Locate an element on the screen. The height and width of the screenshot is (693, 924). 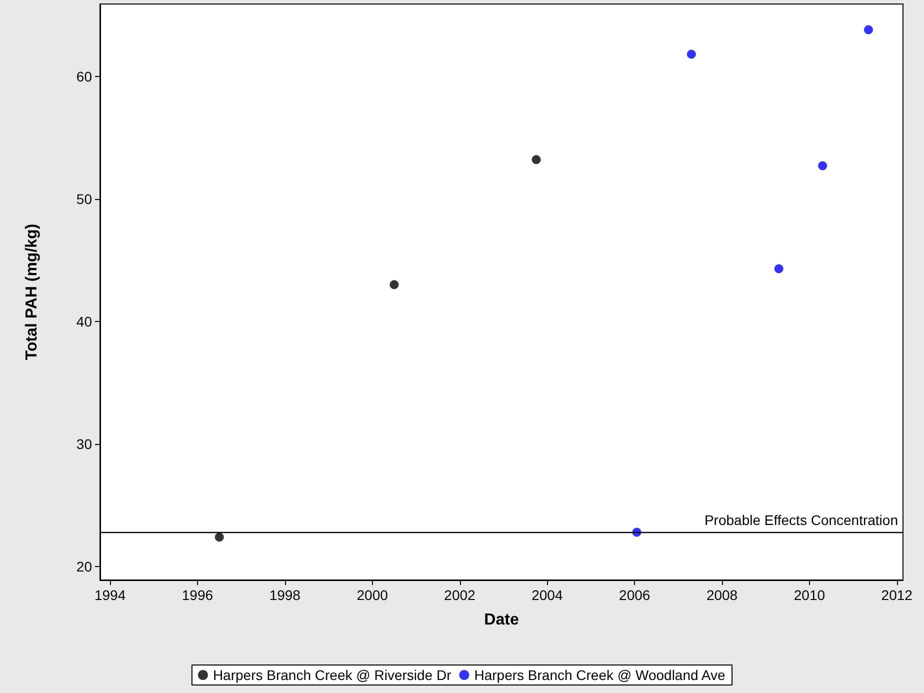
legend-label: Harpers Branch Creek @ Riverside Dr is located at coordinates (332, 675).